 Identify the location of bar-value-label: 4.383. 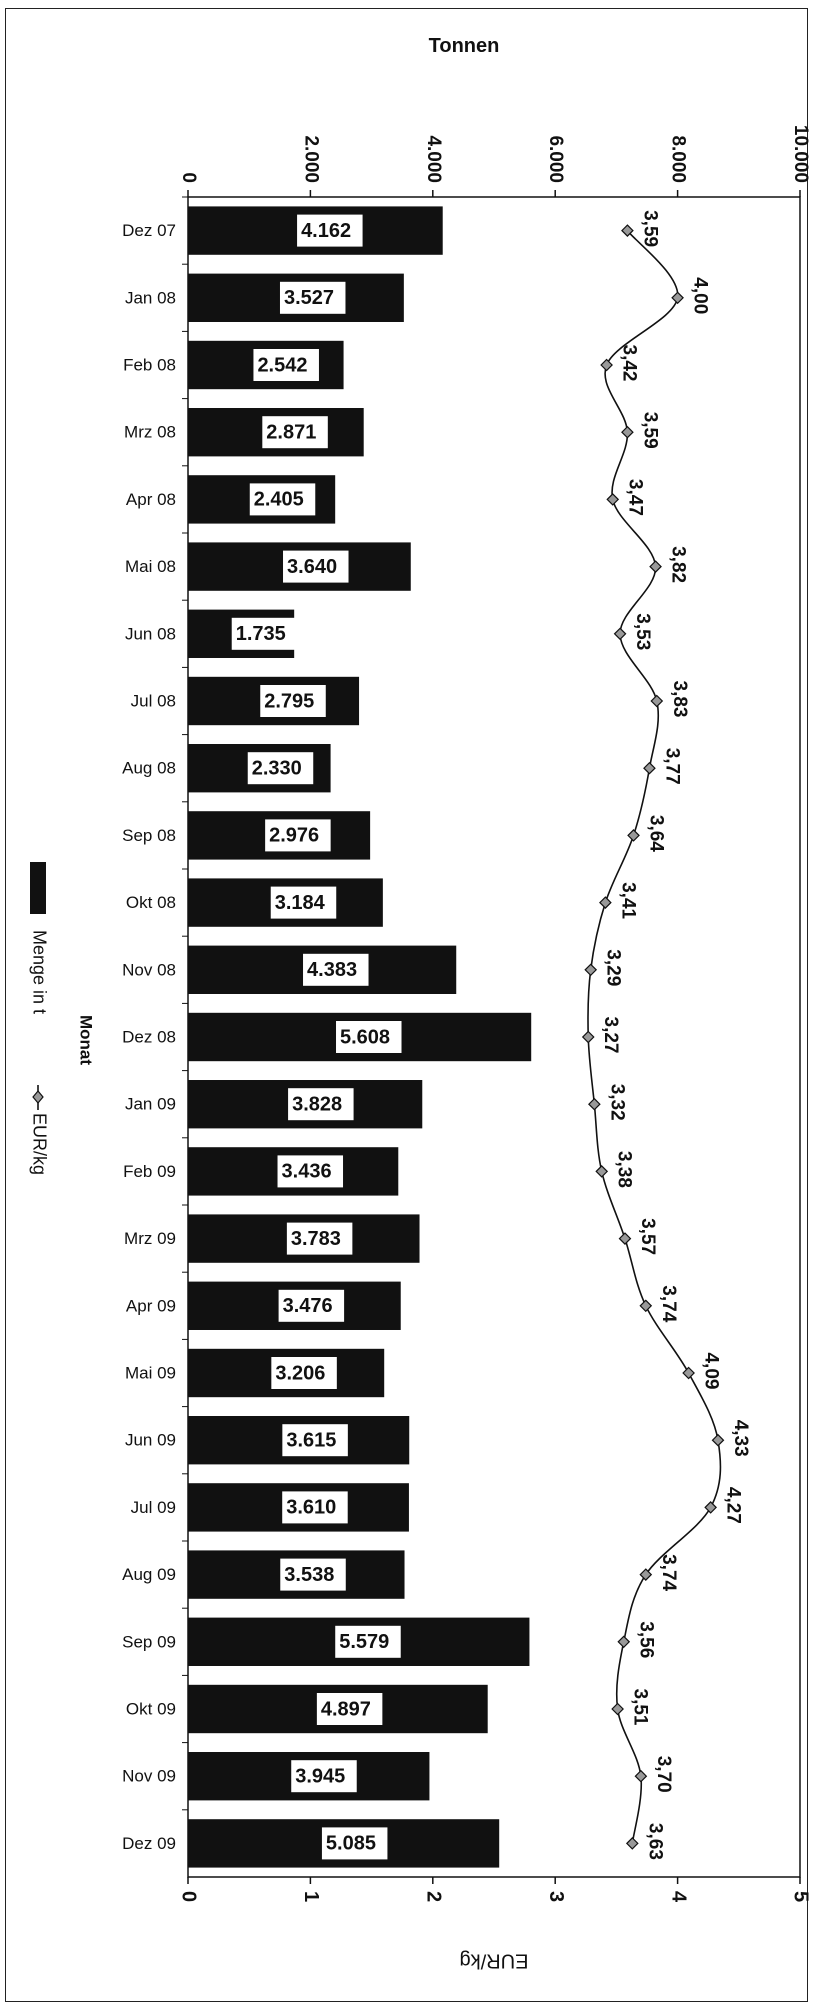
(332, 970).